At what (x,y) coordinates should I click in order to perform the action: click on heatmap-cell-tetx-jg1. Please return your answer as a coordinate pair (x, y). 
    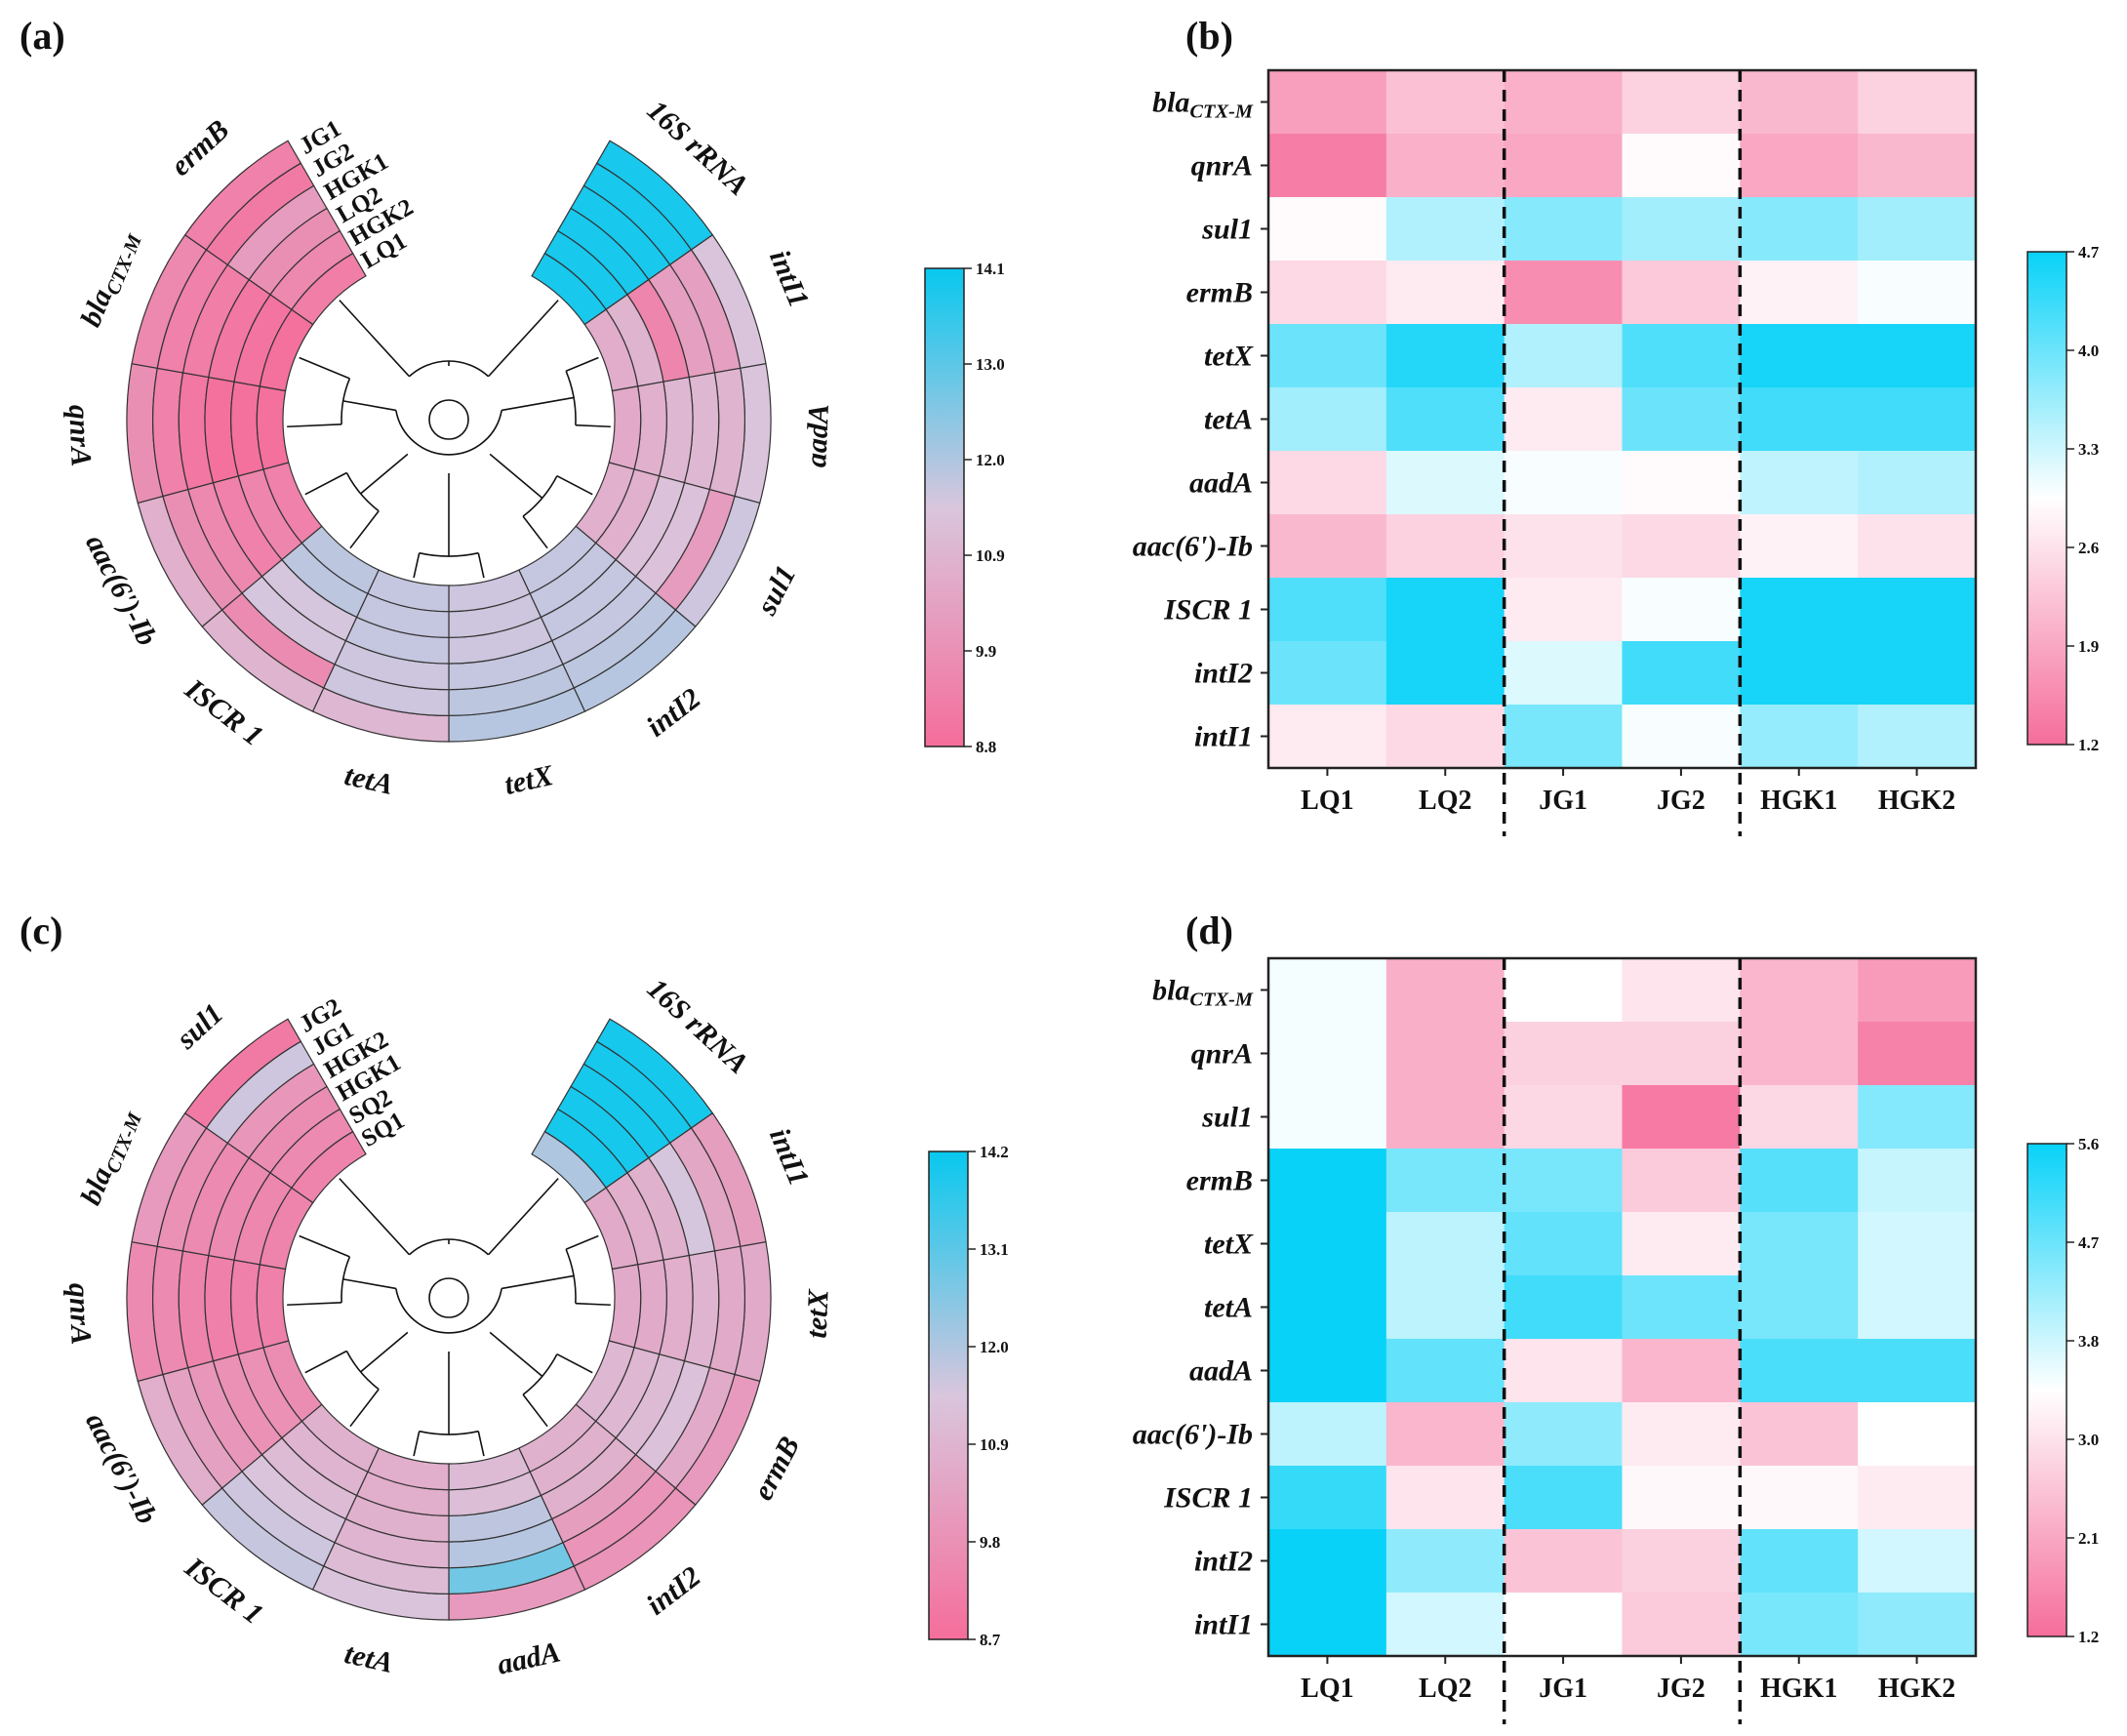
    Looking at the image, I should click on (1564, 1244).